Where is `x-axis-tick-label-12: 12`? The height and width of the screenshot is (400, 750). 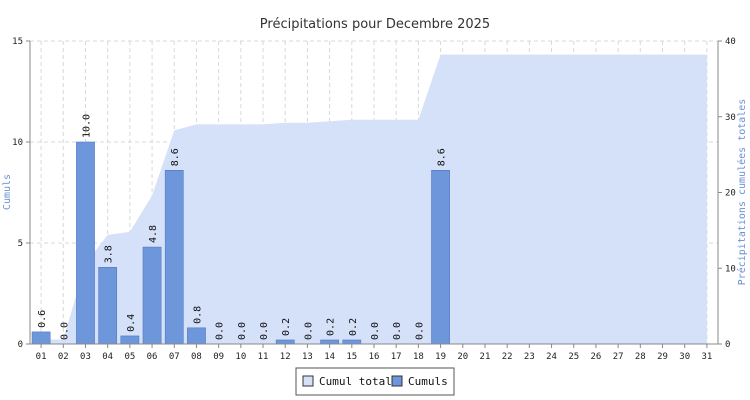 x-axis-tick-label-12: 12 is located at coordinates (285, 357).